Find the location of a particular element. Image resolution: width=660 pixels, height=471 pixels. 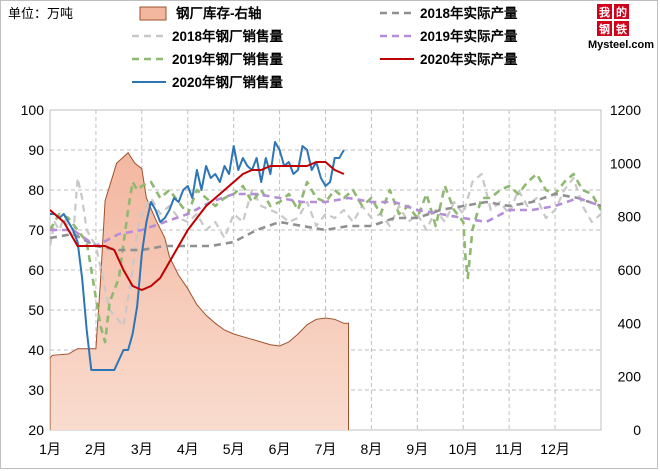

logo-char-1: 我 is located at coordinates (604, 12).